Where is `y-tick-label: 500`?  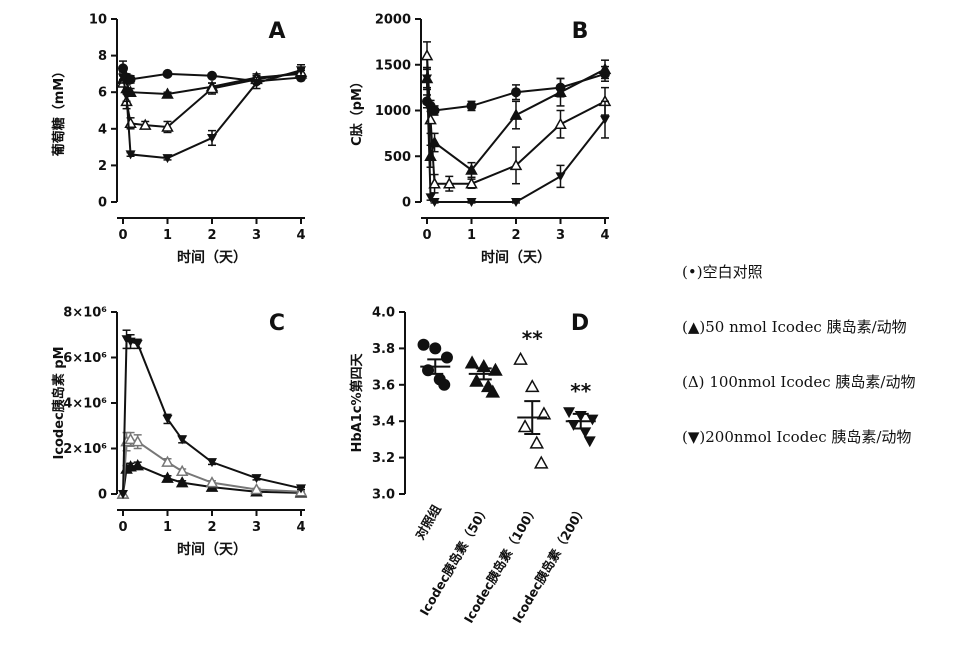 y-tick-label: 500 is located at coordinates (397, 157).